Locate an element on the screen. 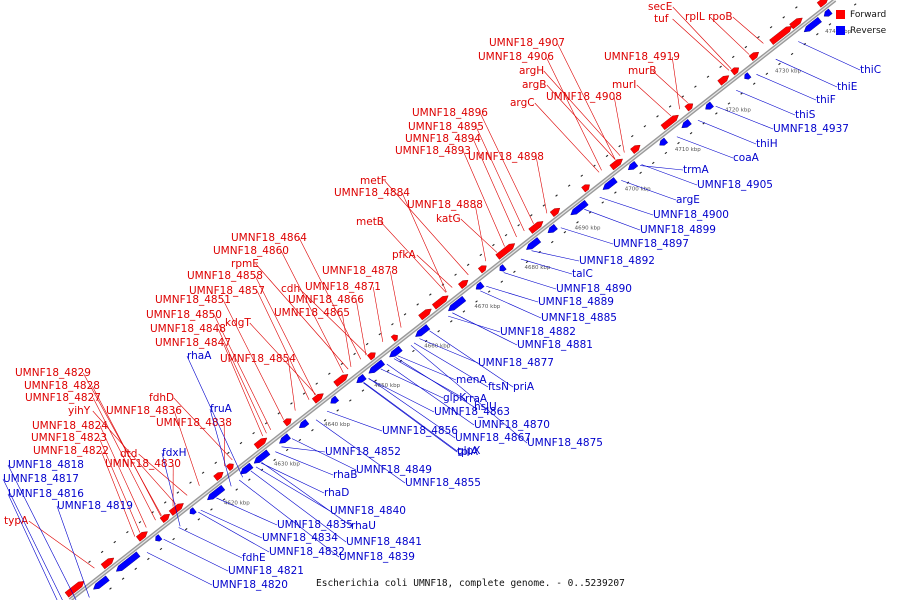 Image resolution: width=900 pixels, height=600 pixels. gene-label: priA is located at coordinates (524, 387).